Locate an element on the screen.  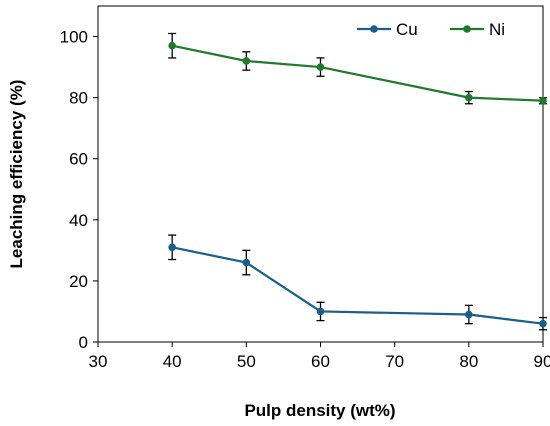
series-ni is located at coordinates (357, 68).